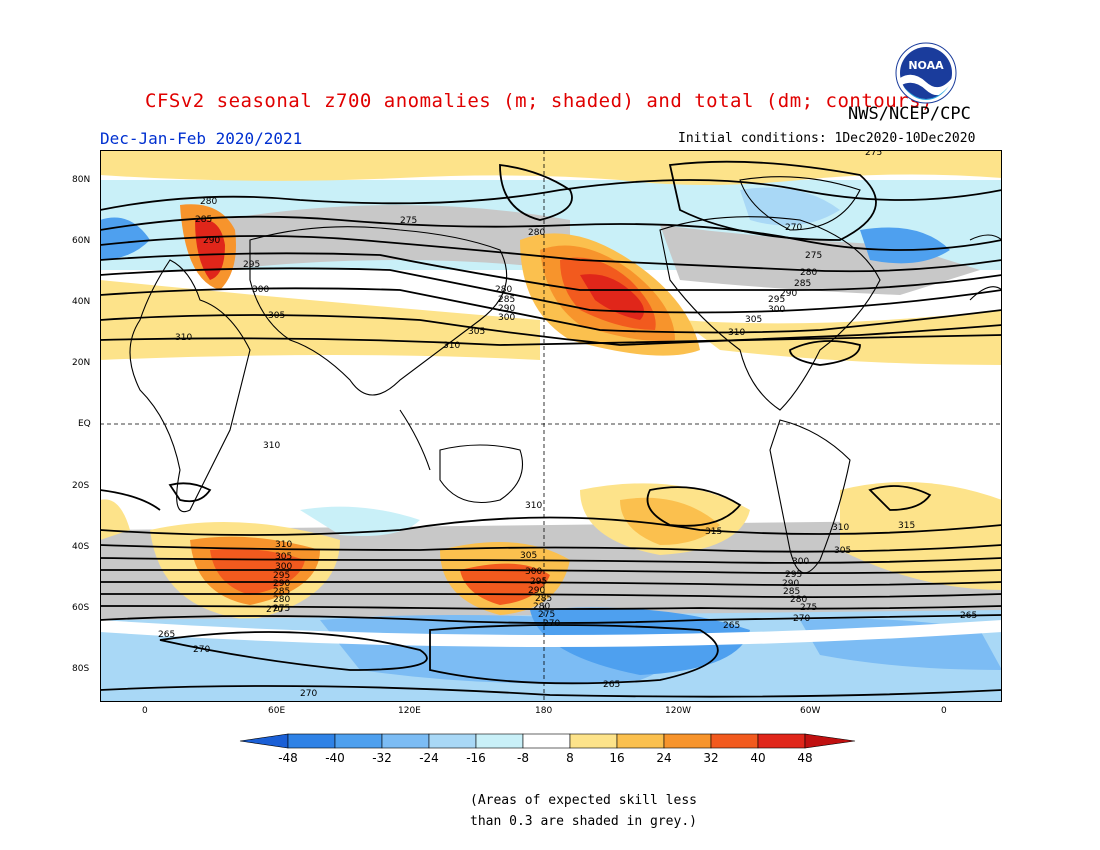 The height and width of the screenshot is (850, 1100). What do you see at coordinates (81, 669) in the screenshot?
I see `lat-label: 80S` at bounding box center [81, 669].